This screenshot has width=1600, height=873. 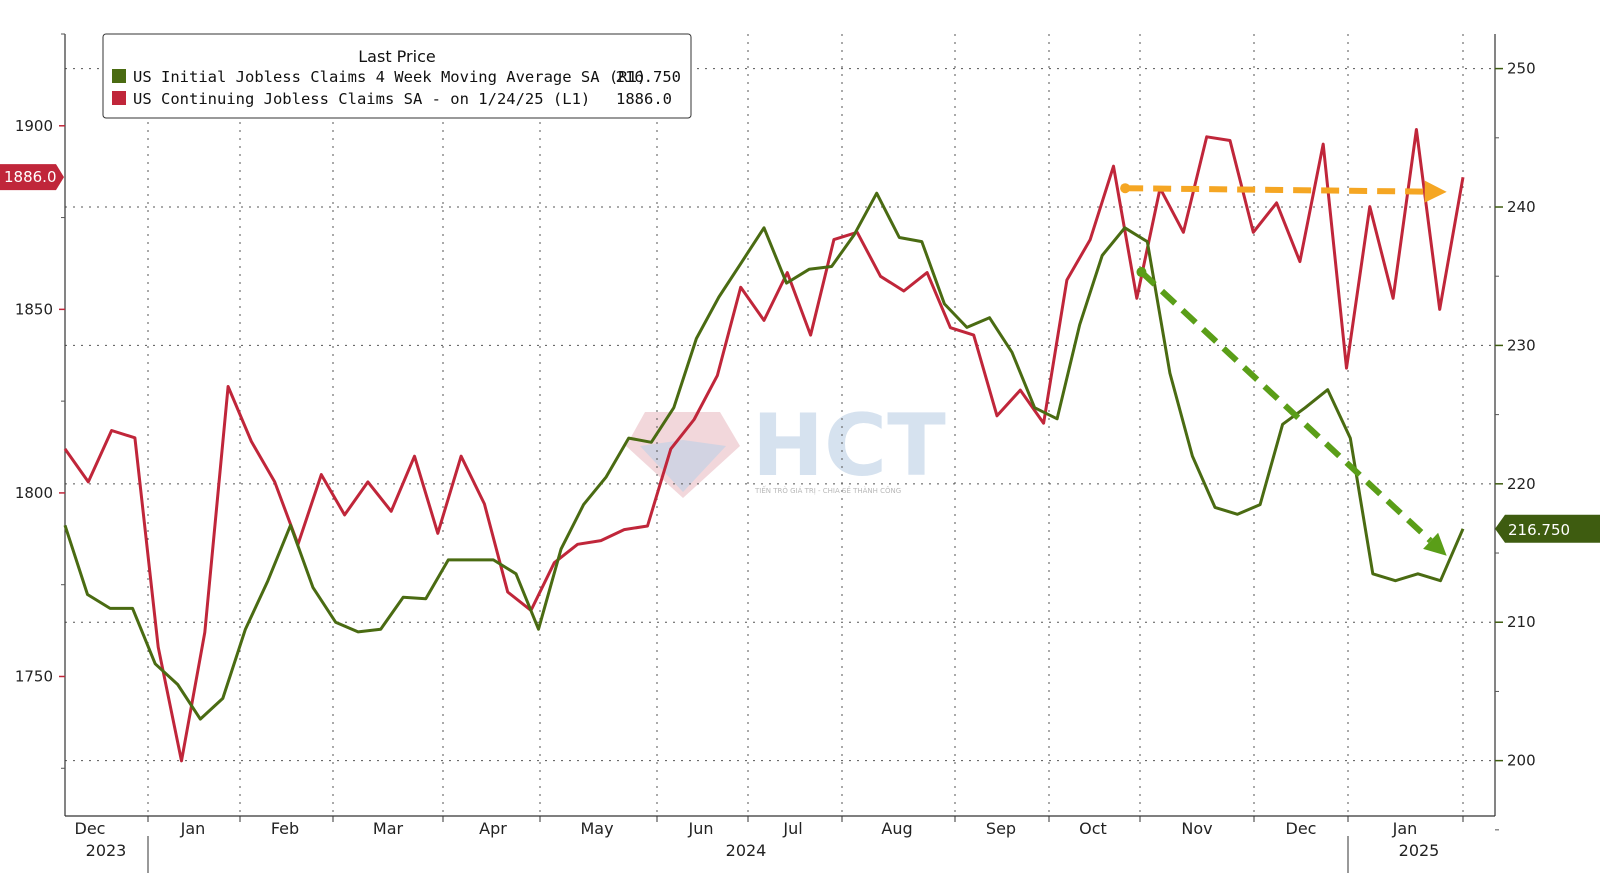 What do you see at coordinates (792, 828) in the screenshot?
I see `month-label: Jul` at bounding box center [792, 828].